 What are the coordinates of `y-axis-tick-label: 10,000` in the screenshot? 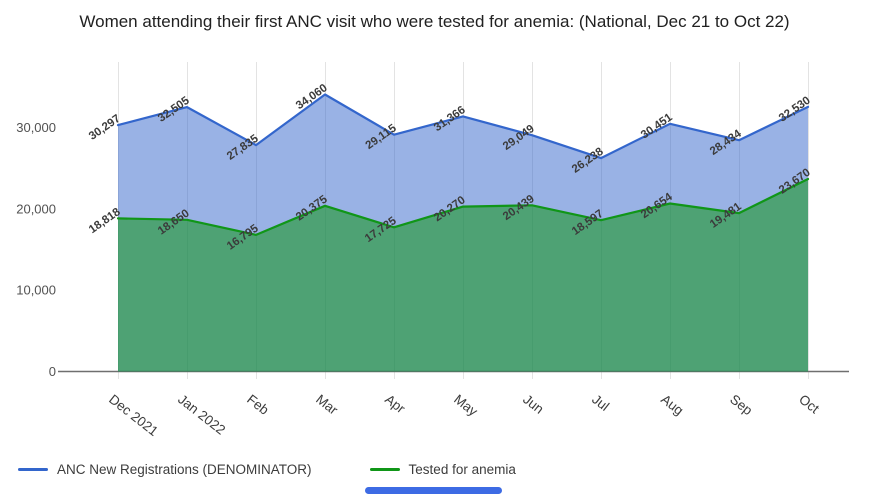 It's located at (36, 290).